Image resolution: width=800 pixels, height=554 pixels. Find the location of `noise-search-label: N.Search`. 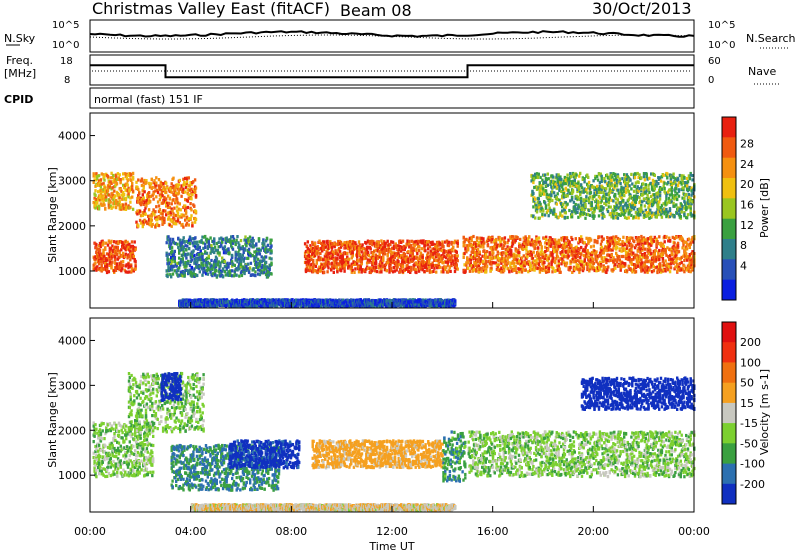

noise-search-label: N.Search is located at coordinates (771, 38).